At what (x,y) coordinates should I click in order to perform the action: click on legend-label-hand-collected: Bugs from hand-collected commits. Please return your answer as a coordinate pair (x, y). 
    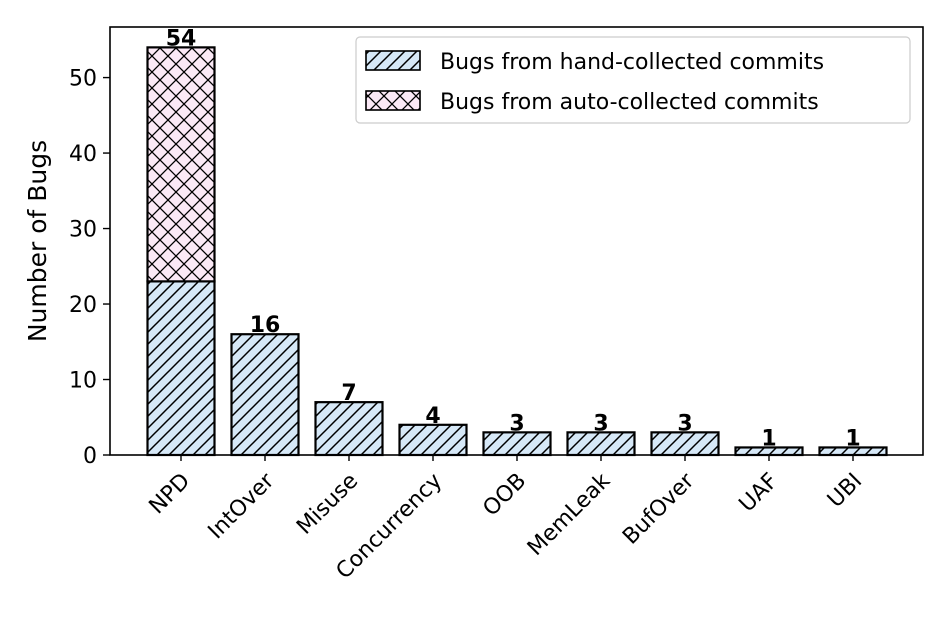
    Looking at the image, I should click on (632, 62).